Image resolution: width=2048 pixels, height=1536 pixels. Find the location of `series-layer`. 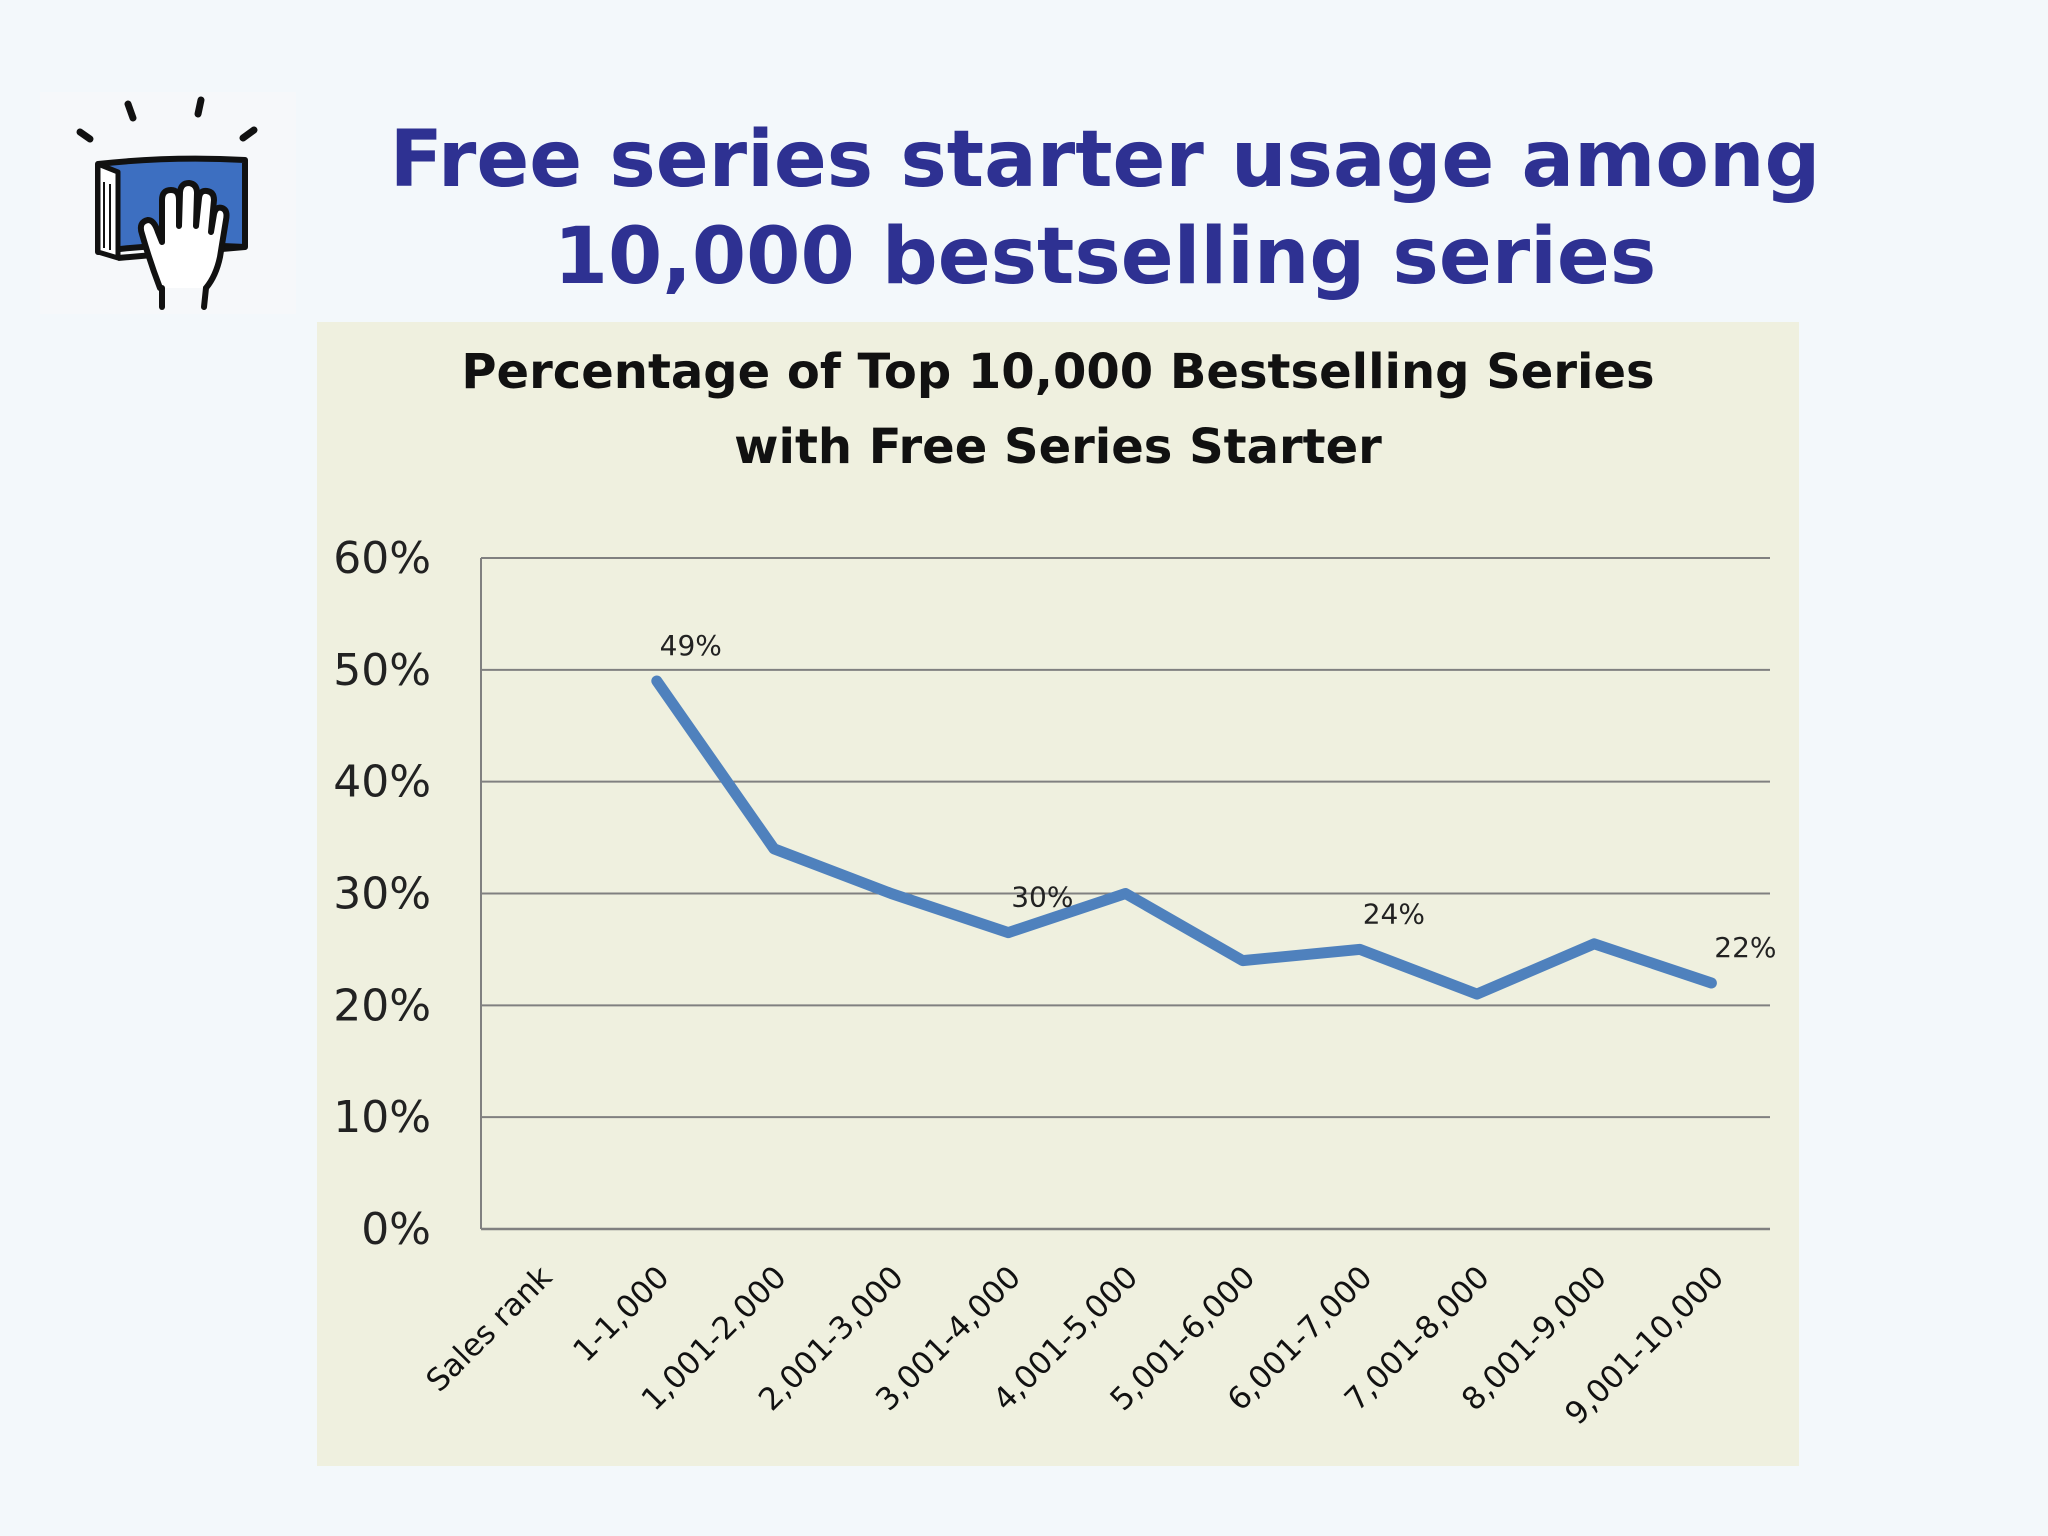

series-layer is located at coordinates (1184, 837).